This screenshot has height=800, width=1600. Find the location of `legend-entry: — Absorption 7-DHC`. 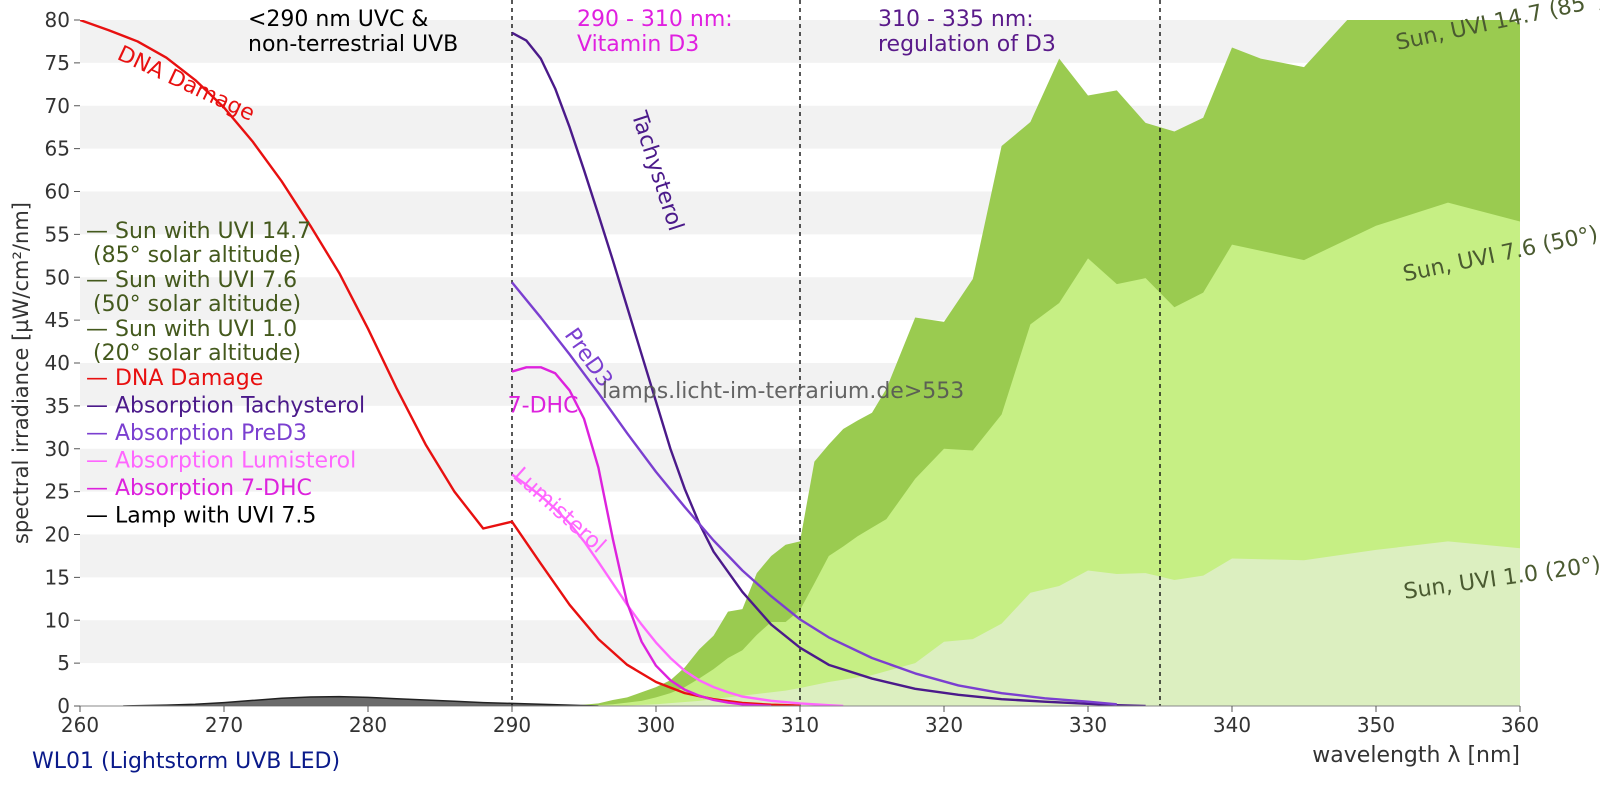

legend-entry: — Absorption 7-DHC is located at coordinates (199, 488).